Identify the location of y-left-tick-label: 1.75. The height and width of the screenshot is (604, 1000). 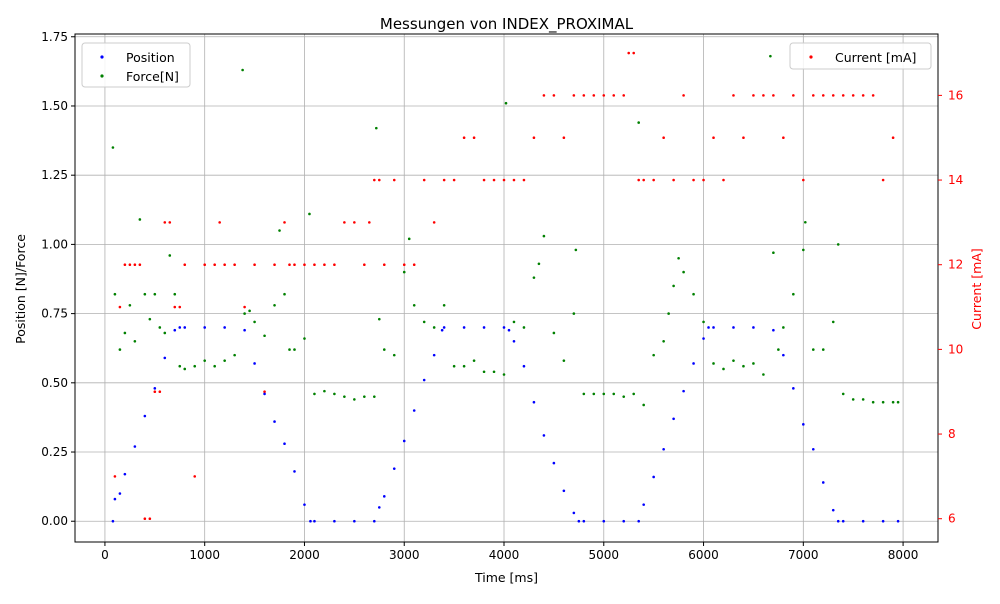
(54, 37).